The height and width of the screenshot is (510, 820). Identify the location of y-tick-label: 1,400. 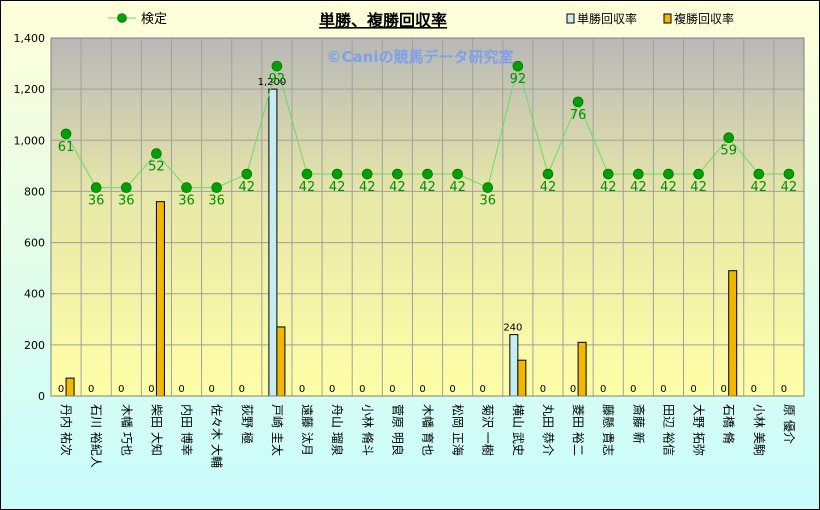
(30, 38).